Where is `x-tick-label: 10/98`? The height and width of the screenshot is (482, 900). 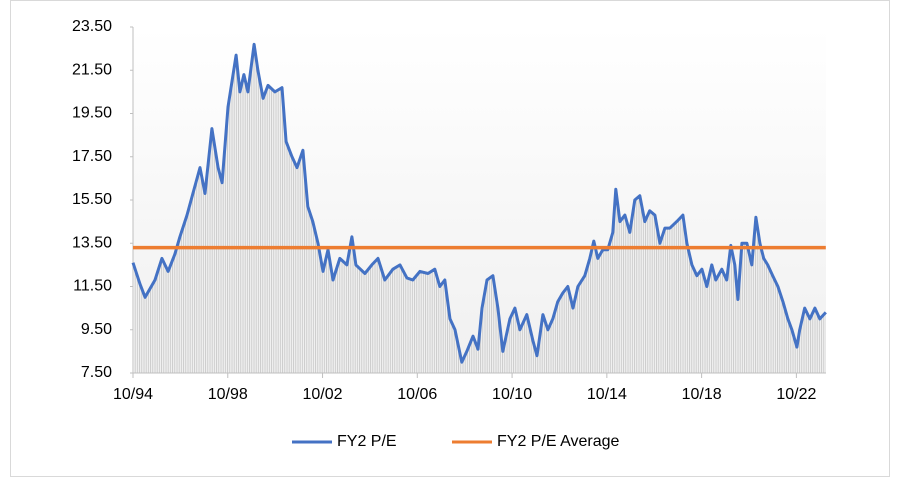 x-tick-label: 10/98 is located at coordinates (228, 394).